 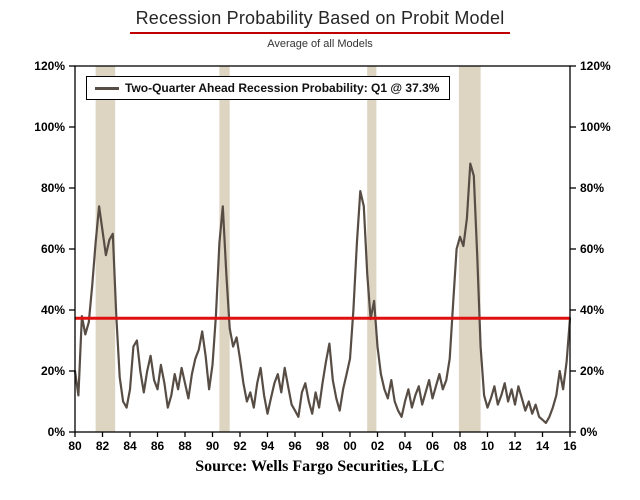 What do you see at coordinates (350, 446) in the screenshot?
I see `svg-text: 00` at bounding box center [350, 446].